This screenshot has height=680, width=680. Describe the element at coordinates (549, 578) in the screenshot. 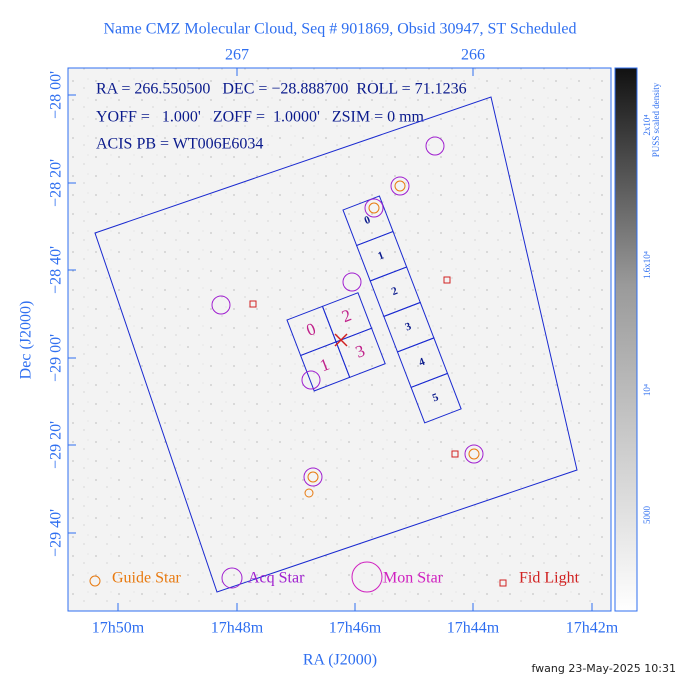

I see `legend-label: Fid Light` at that location.